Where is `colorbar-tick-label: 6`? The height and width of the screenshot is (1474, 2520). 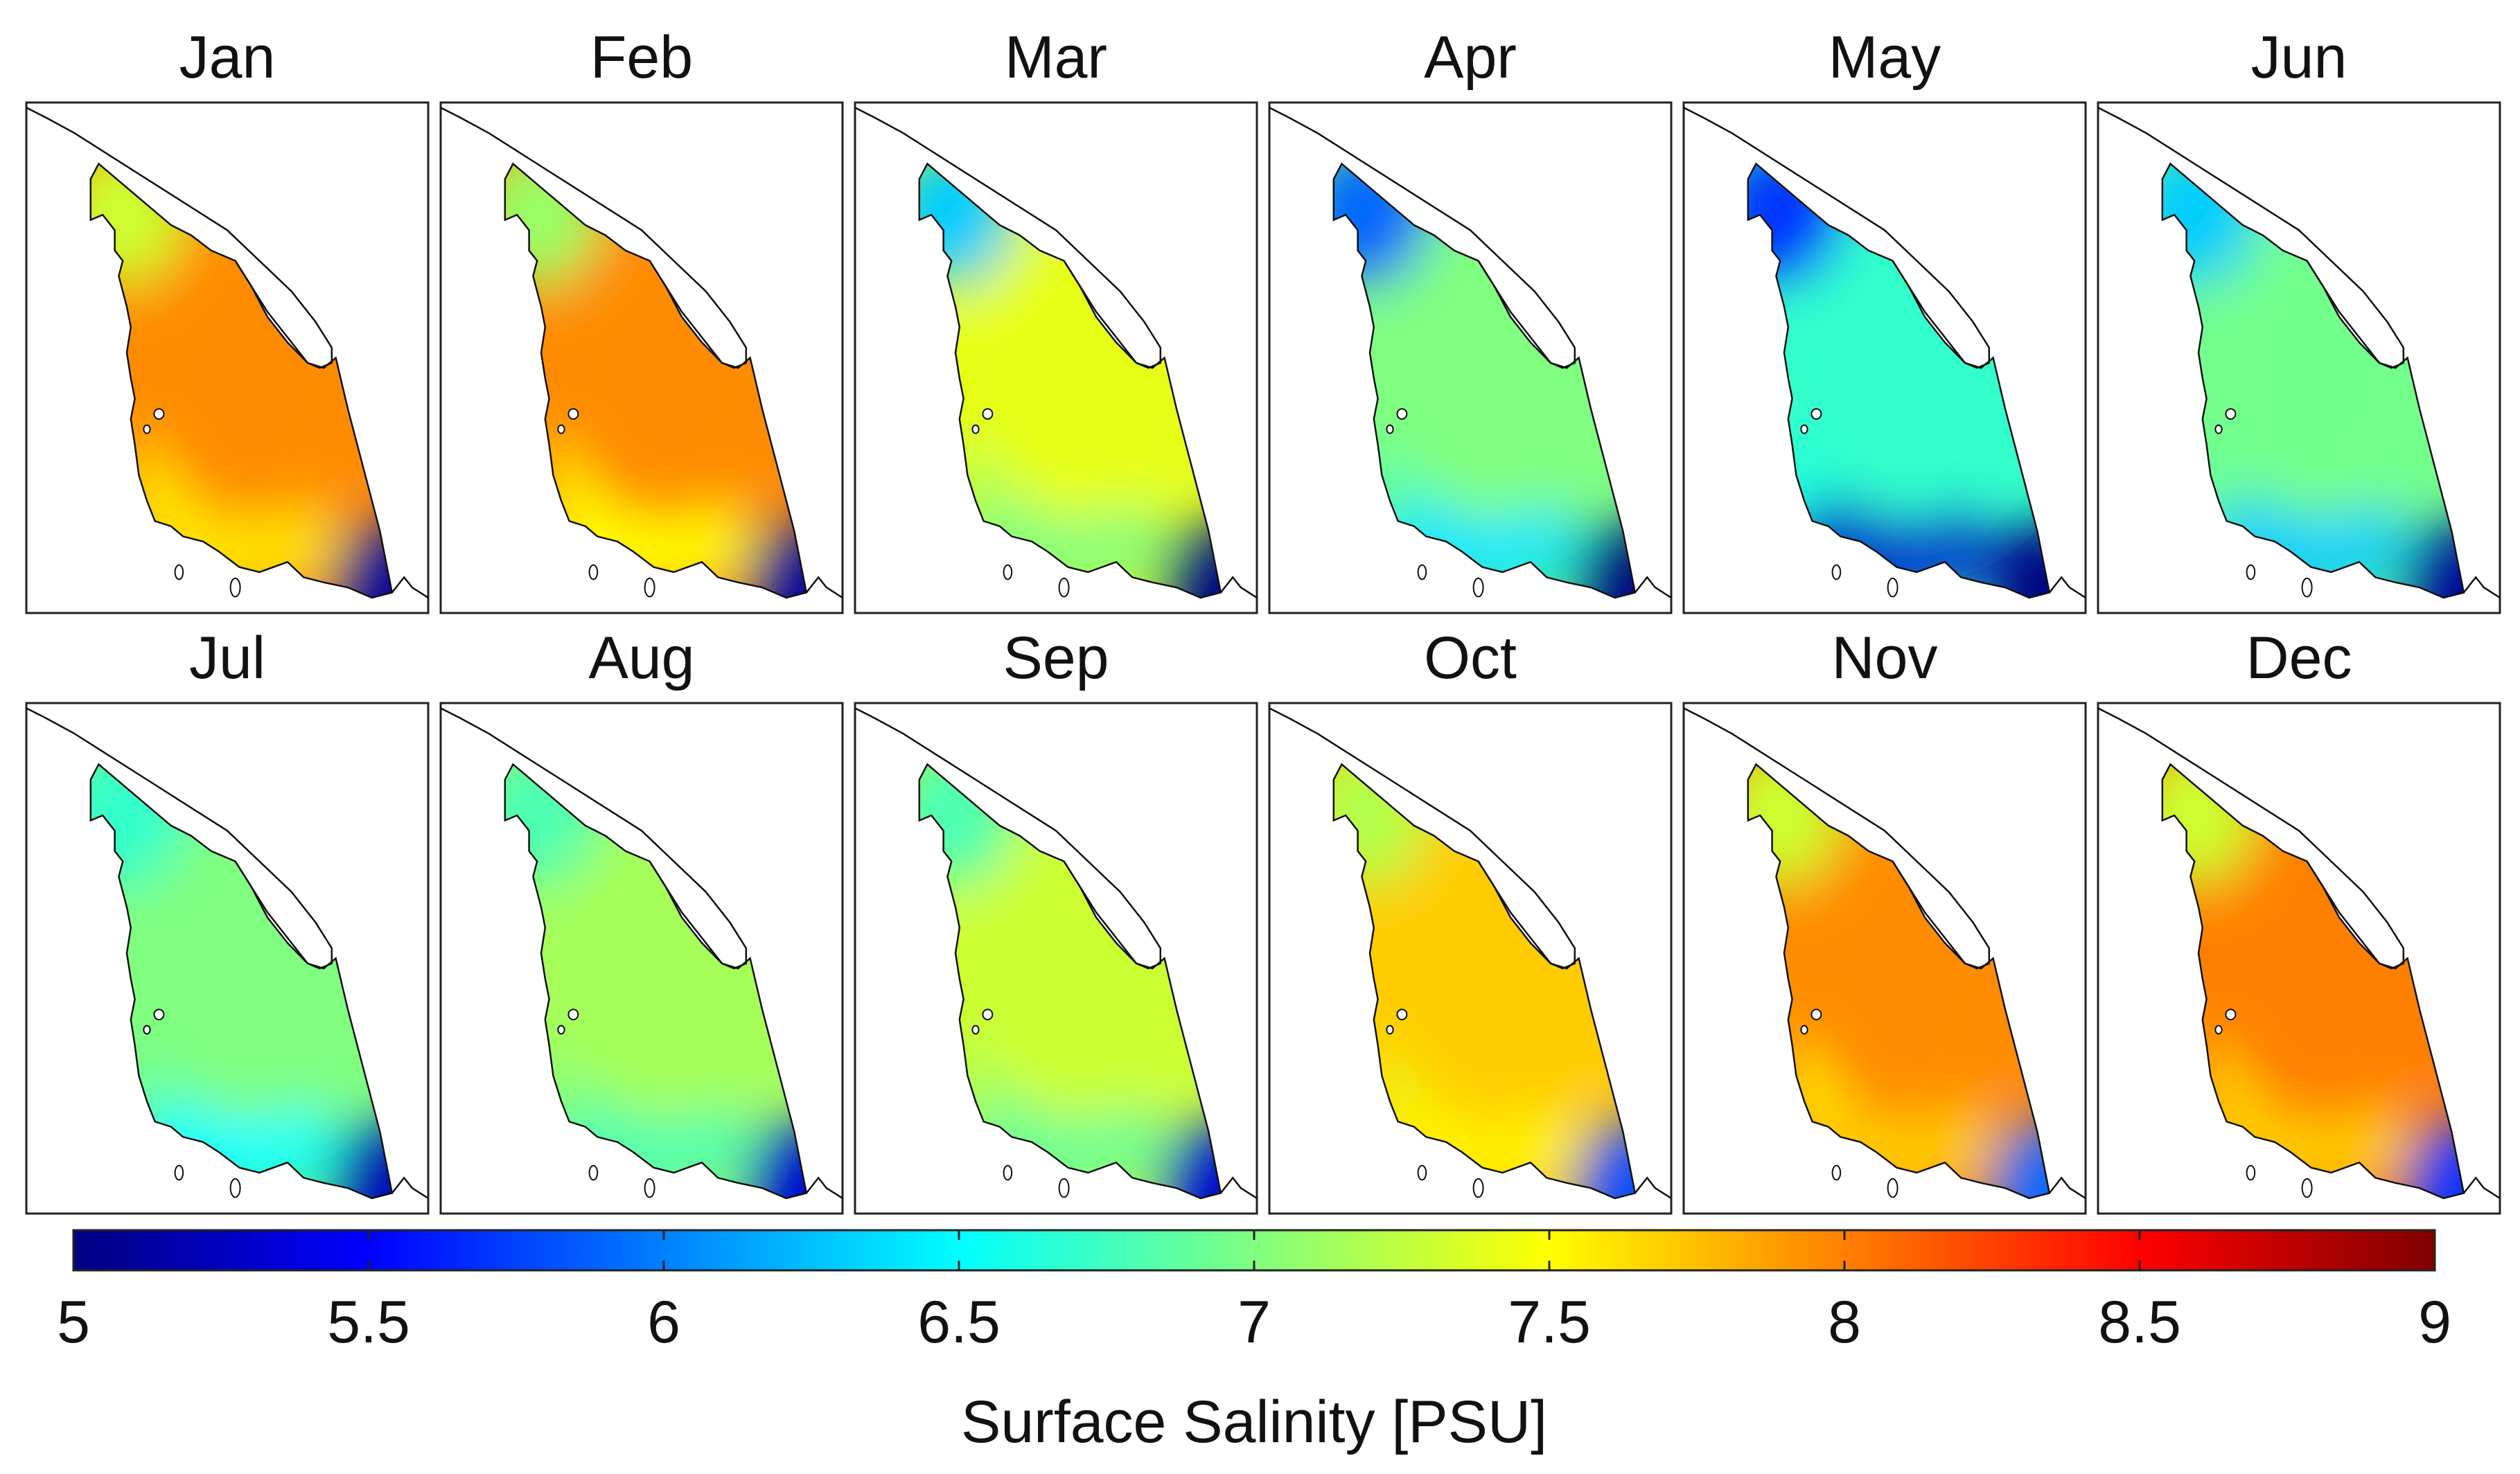 colorbar-tick-label: 6 is located at coordinates (663, 1323).